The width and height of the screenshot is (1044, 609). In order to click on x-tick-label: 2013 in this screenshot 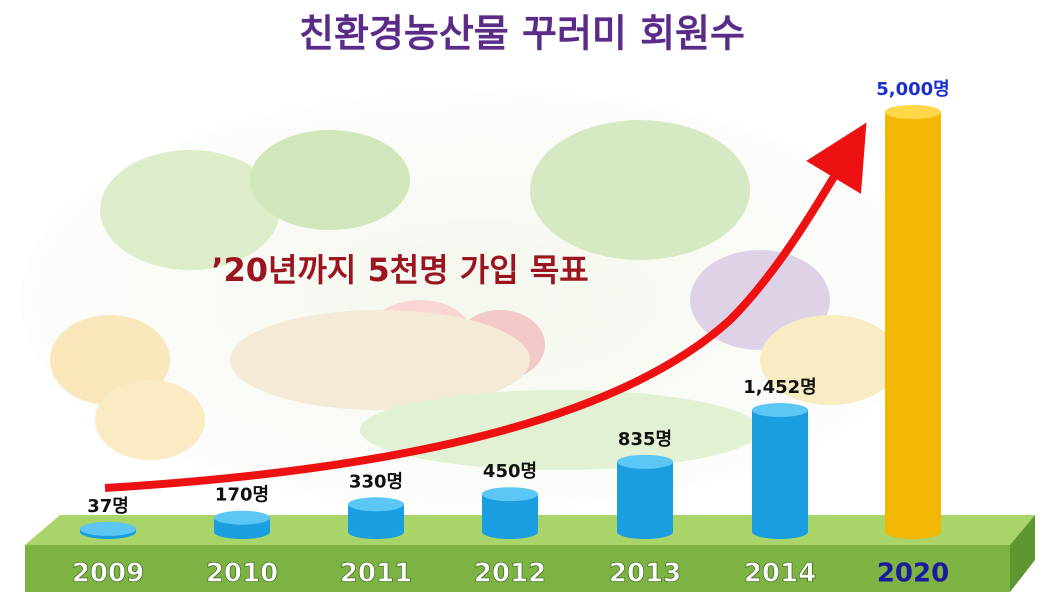, I will do `click(645, 574)`.